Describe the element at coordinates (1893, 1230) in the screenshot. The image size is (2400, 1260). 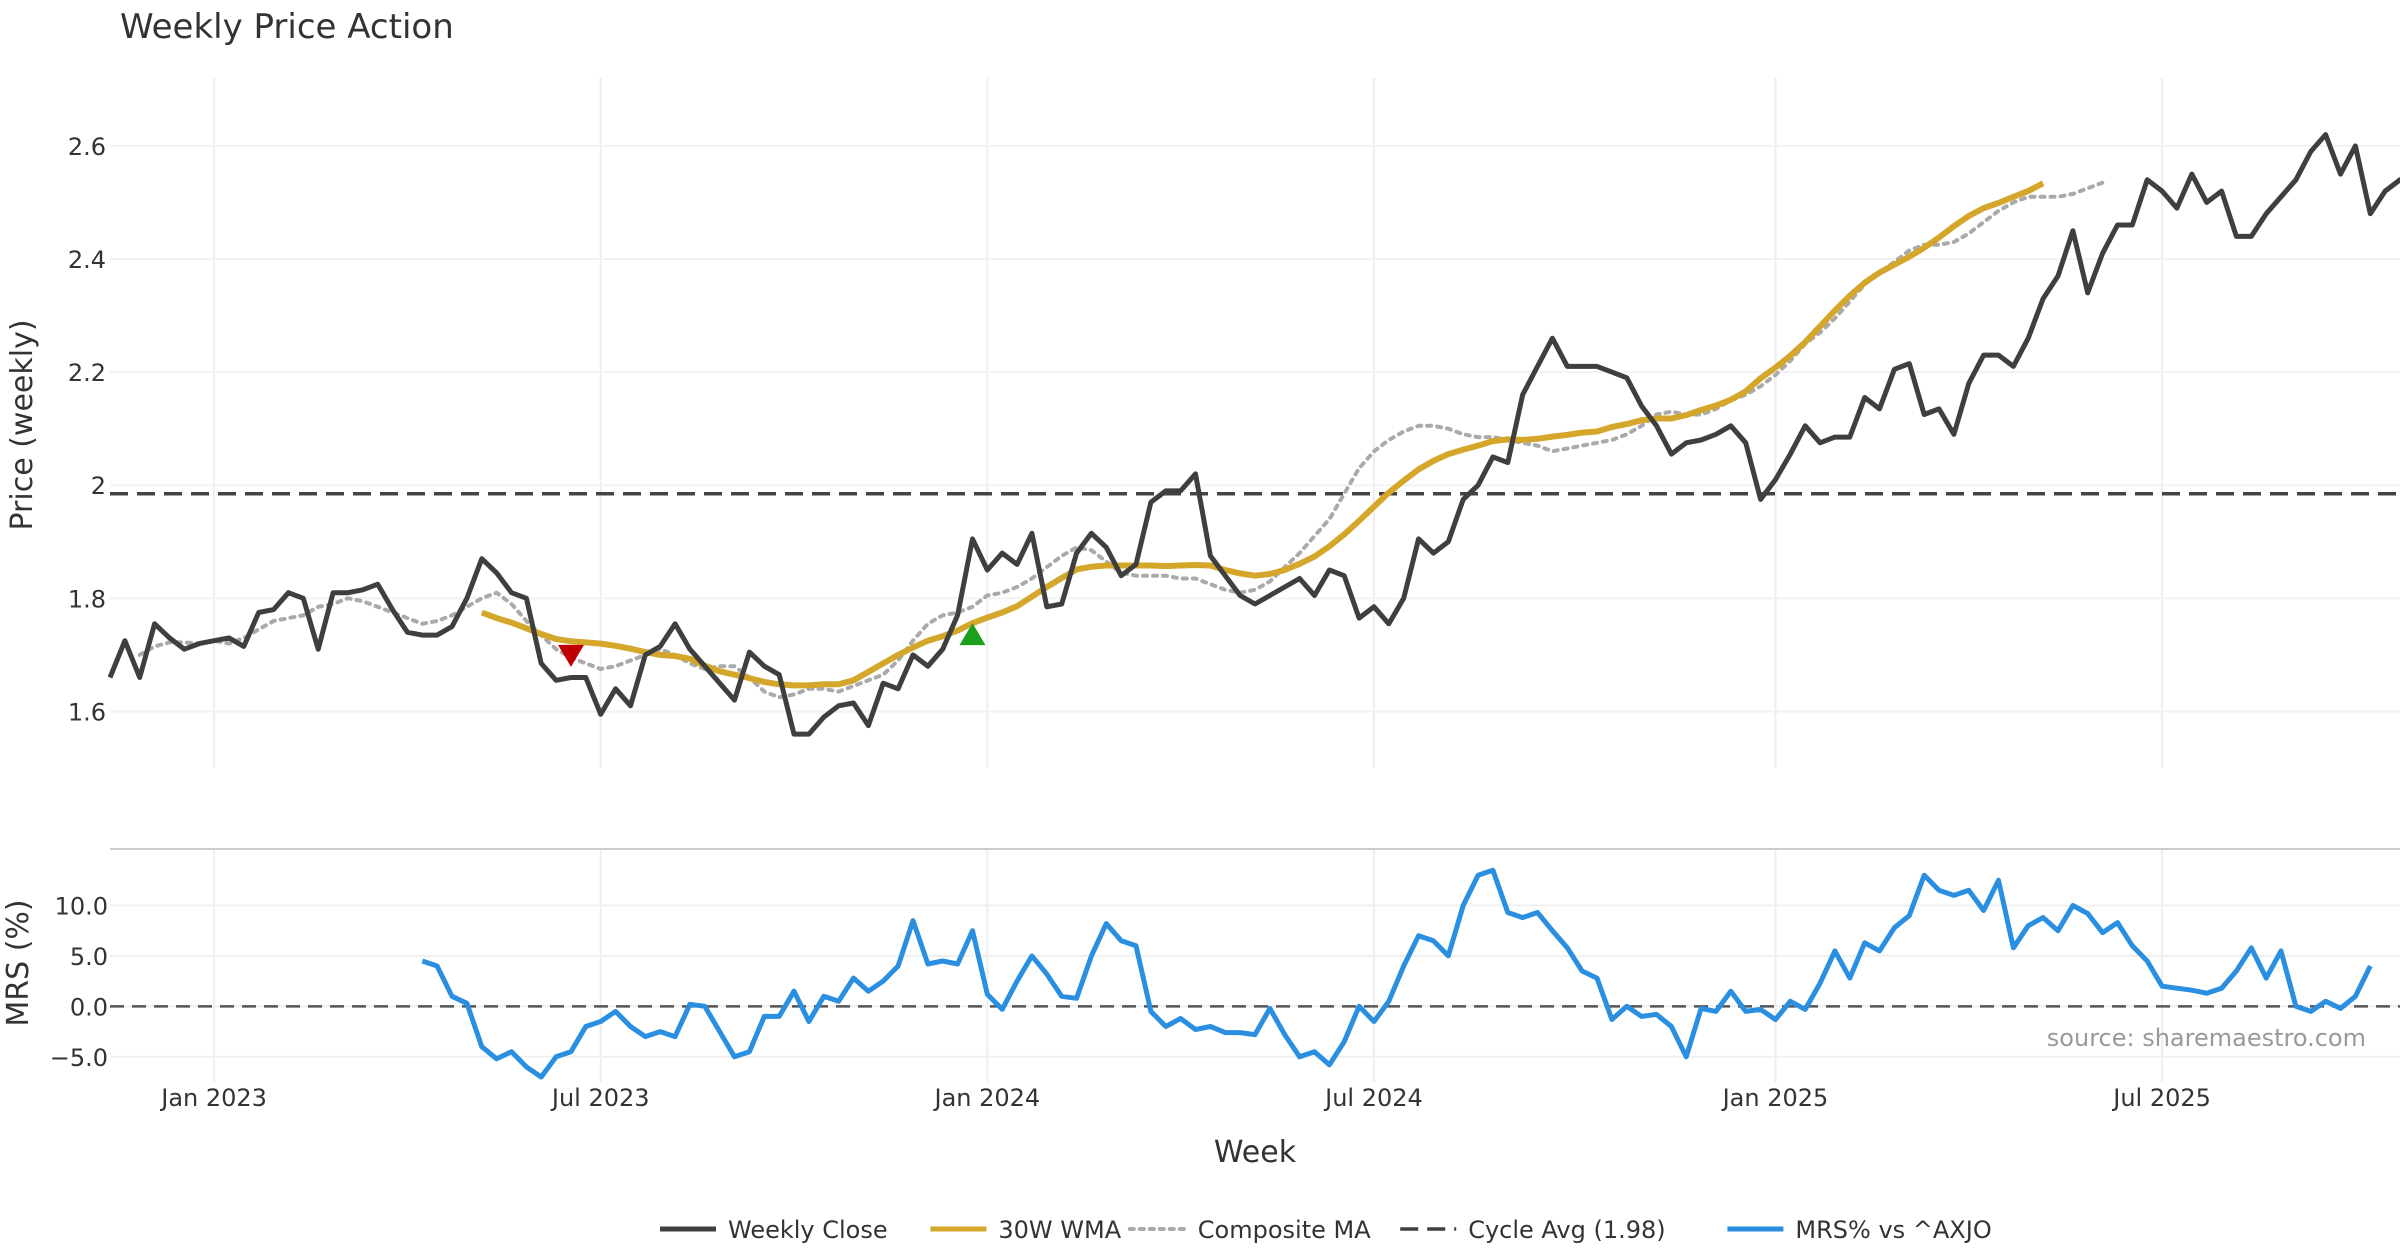
I see `legend-label: MRS% vs ^AXJO` at that location.